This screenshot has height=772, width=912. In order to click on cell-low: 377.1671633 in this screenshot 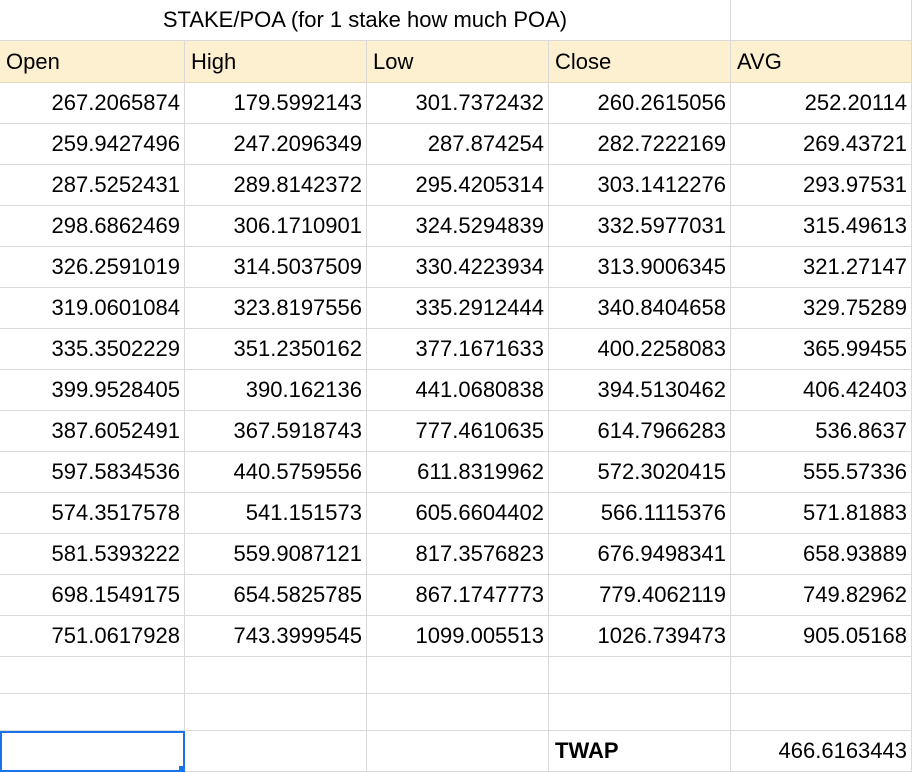, I will do `click(458, 349)`.